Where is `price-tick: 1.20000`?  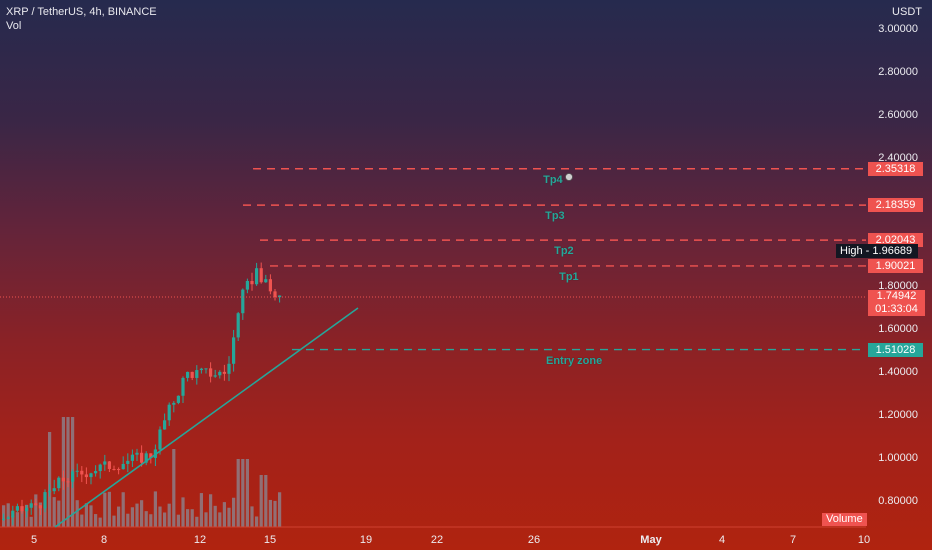 price-tick: 1.20000 is located at coordinates (898, 415).